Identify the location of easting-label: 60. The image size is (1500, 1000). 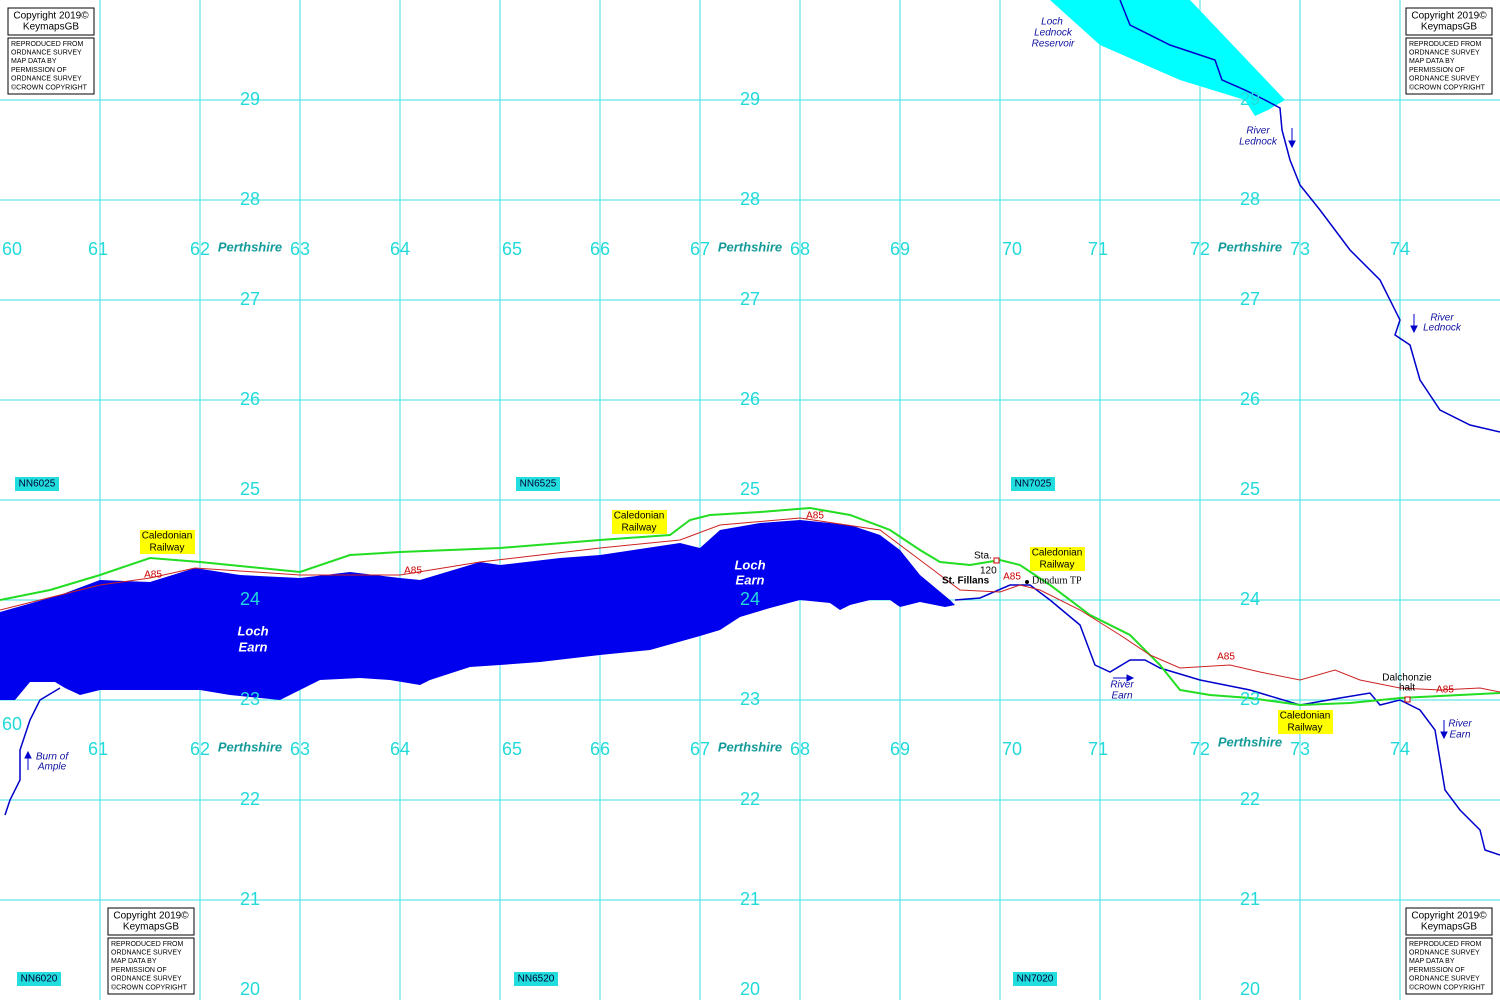
(12, 724).